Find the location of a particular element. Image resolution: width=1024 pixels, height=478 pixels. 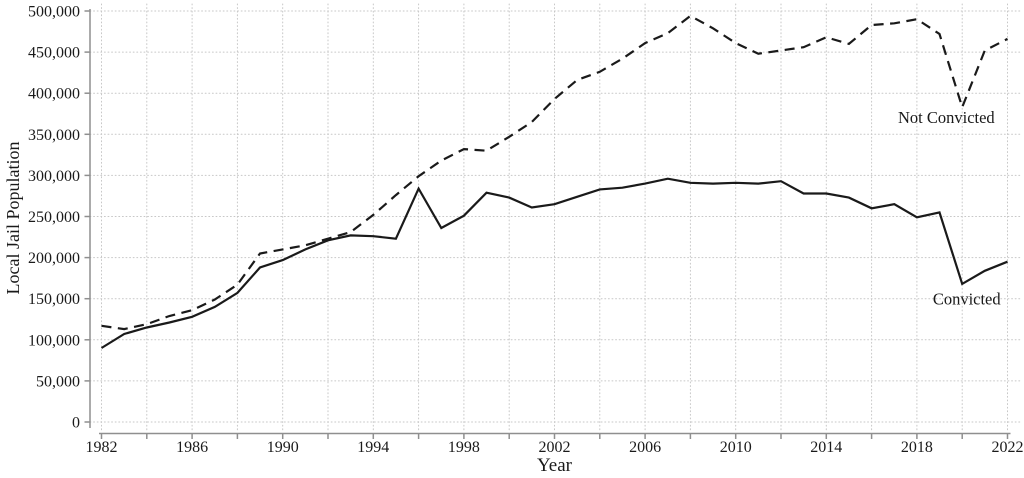

series-label-not-convicted: Not Convicted is located at coordinates (946, 117).